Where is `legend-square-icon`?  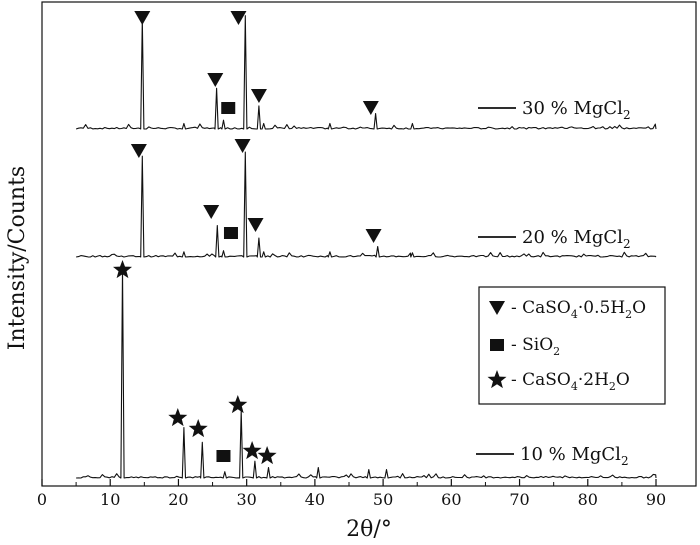 legend-square-icon is located at coordinates (497, 345).